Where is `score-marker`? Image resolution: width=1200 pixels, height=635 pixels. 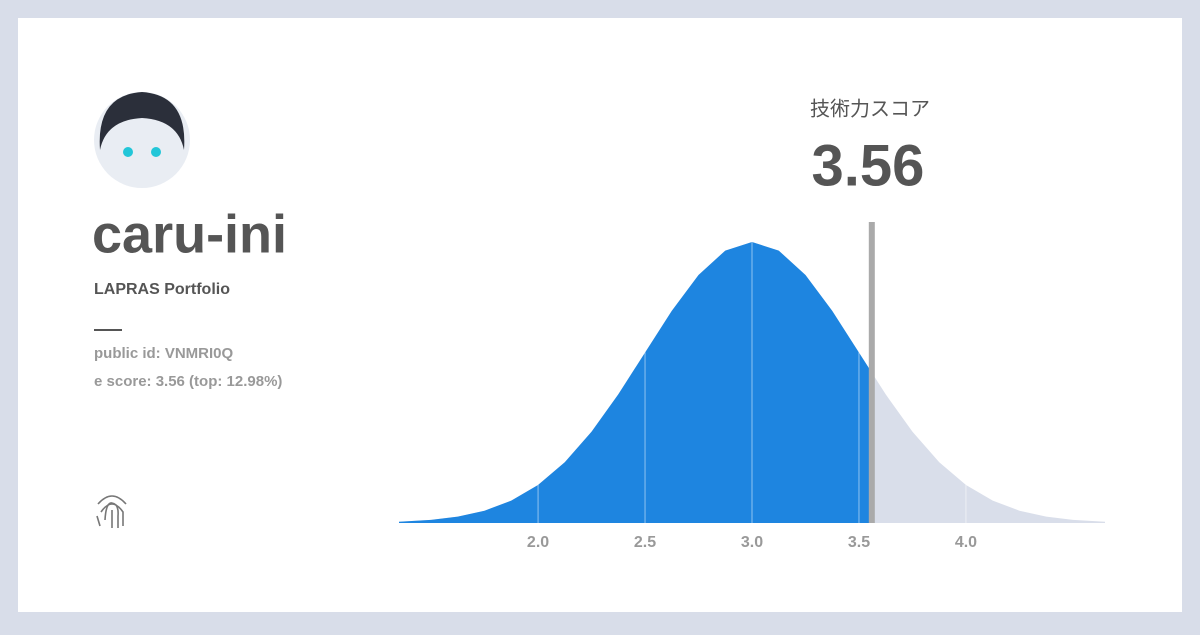
score-marker is located at coordinates (871, 372).